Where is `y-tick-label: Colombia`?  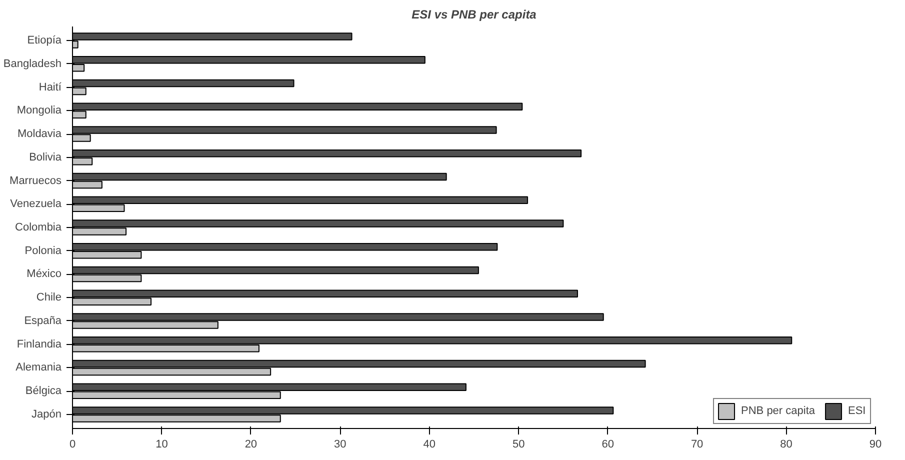 y-tick-label: Colombia is located at coordinates (38, 228).